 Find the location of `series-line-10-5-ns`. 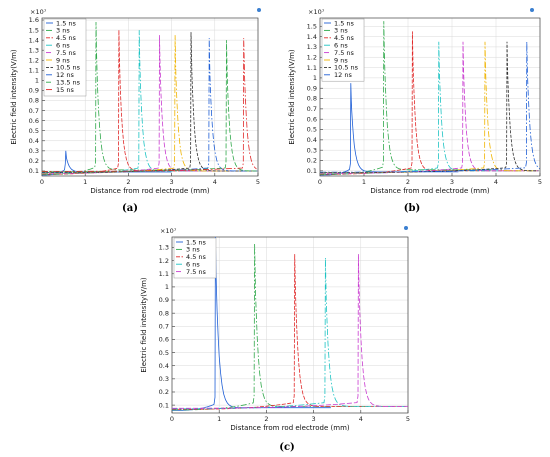

series-line-10-5-ns is located at coordinates (149, 102).